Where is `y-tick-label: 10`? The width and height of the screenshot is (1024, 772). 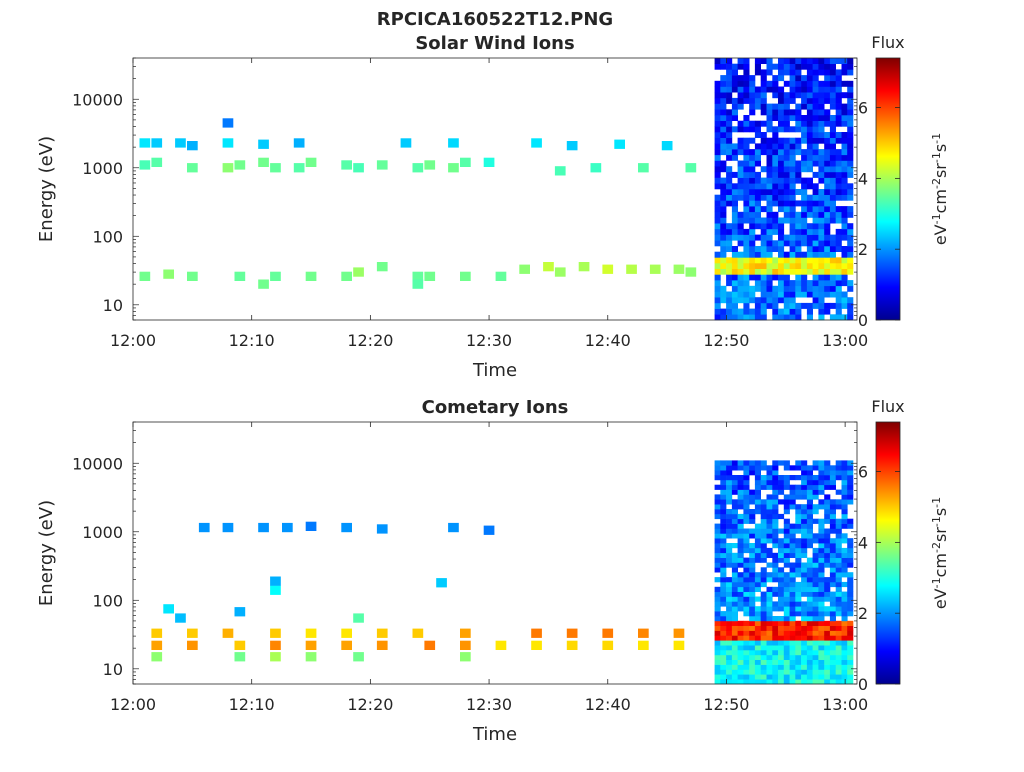 y-tick-label: 10 is located at coordinates (113, 305).